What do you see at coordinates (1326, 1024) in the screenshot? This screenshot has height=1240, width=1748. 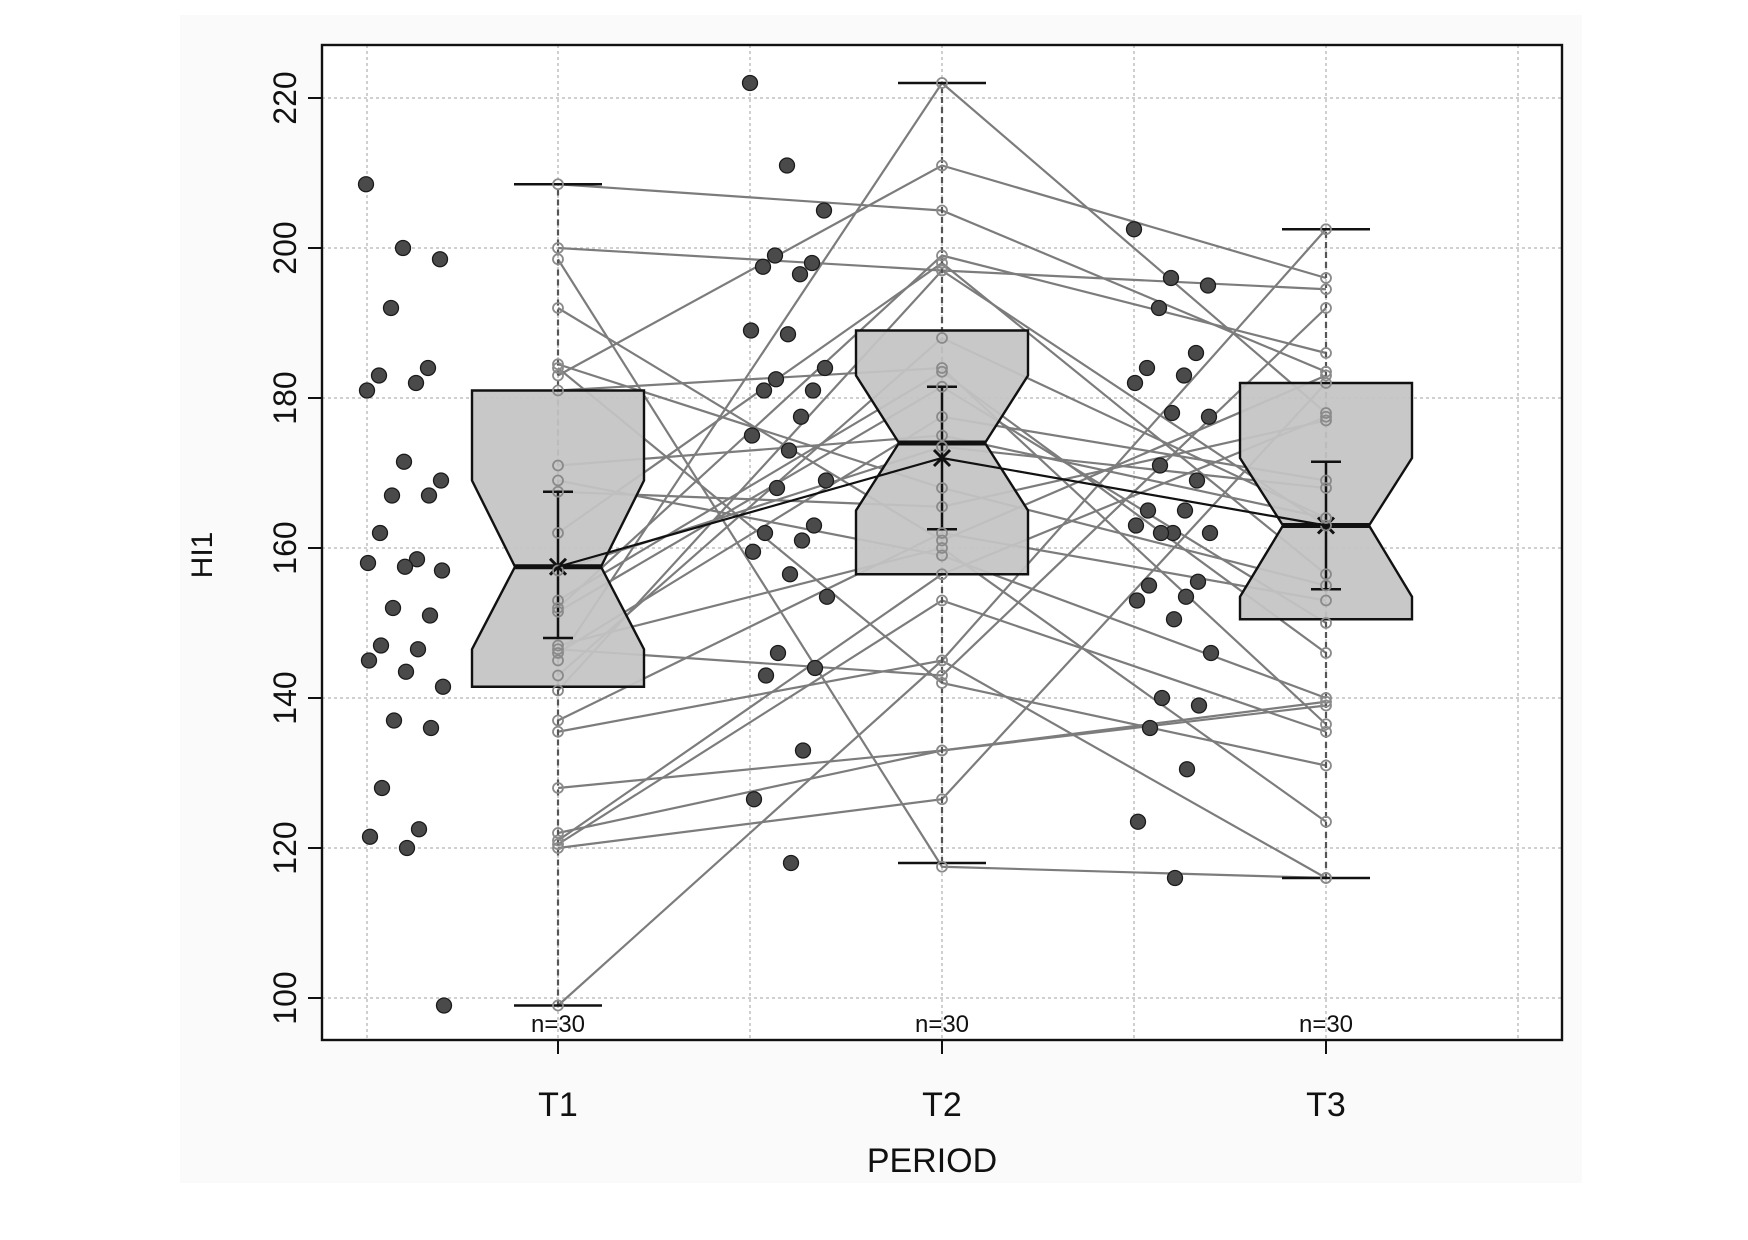 I see `n-label: n=30` at bounding box center [1326, 1024].